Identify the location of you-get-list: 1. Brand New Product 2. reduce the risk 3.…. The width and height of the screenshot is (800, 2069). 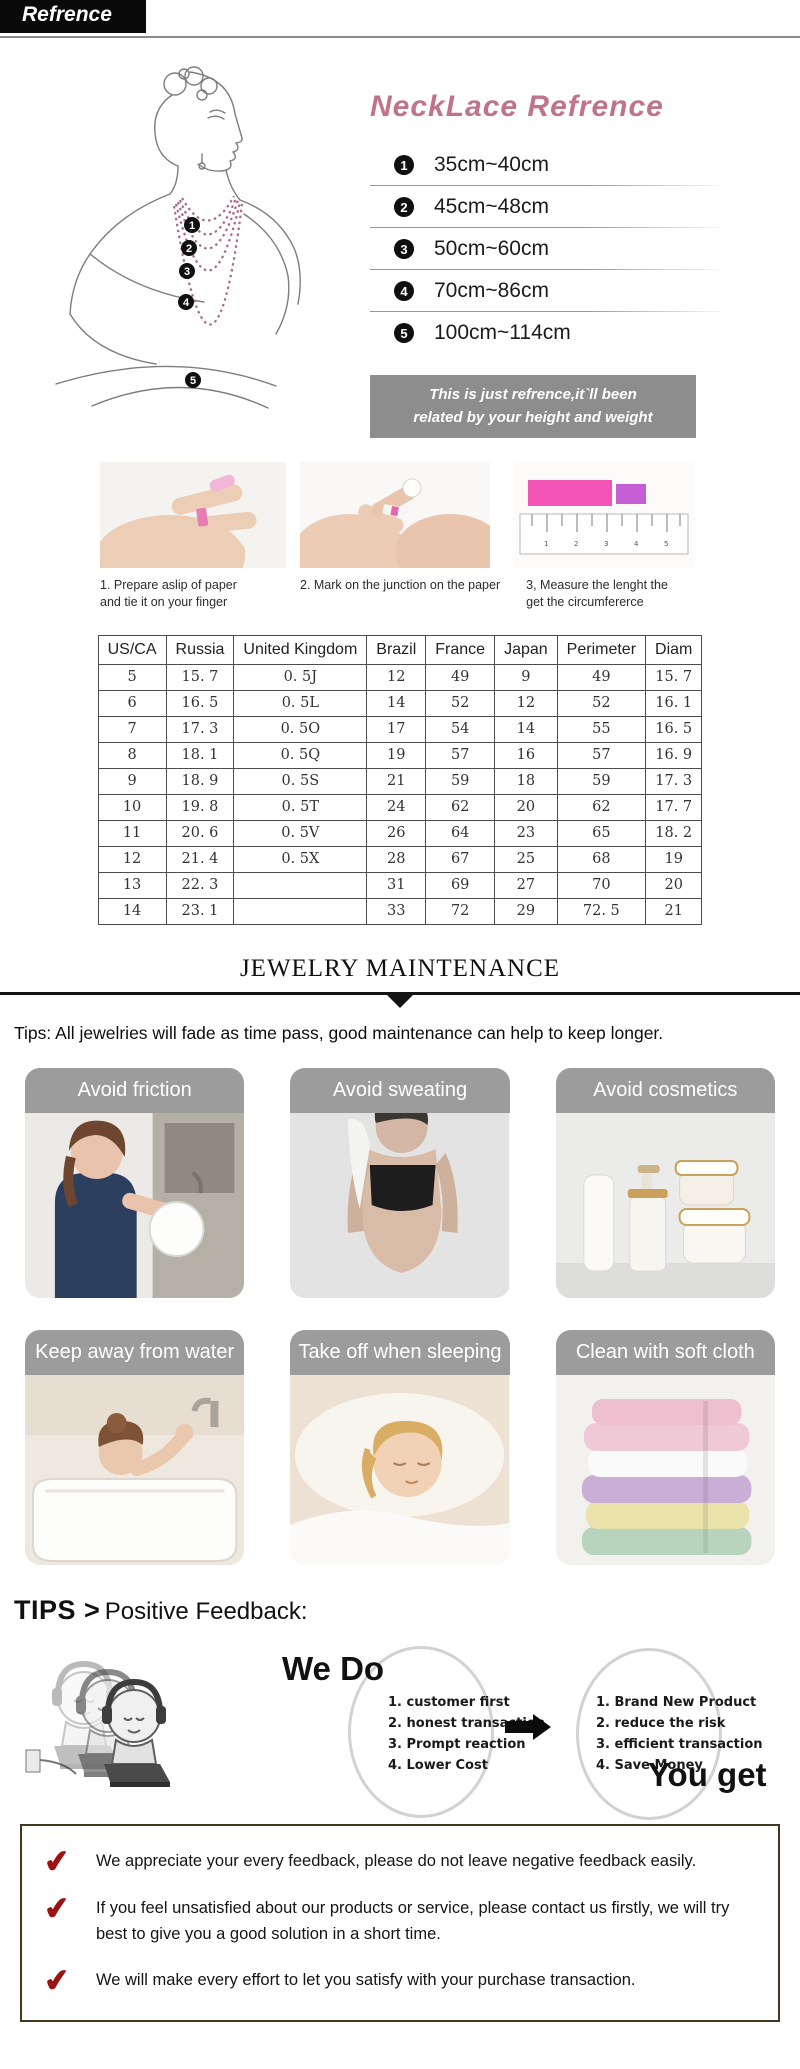
(679, 1734).